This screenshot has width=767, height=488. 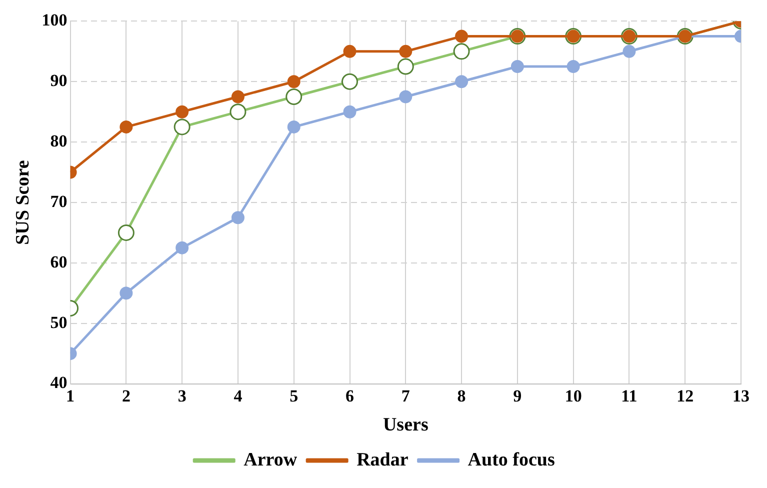 What do you see at coordinates (294, 396) in the screenshot?
I see `x-tick-label: 5` at bounding box center [294, 396].